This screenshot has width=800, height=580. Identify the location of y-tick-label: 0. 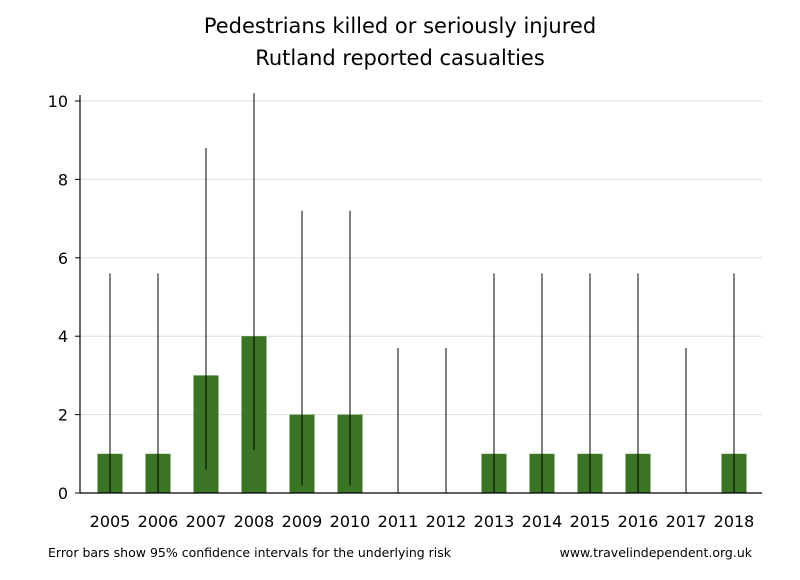
(63, 493).